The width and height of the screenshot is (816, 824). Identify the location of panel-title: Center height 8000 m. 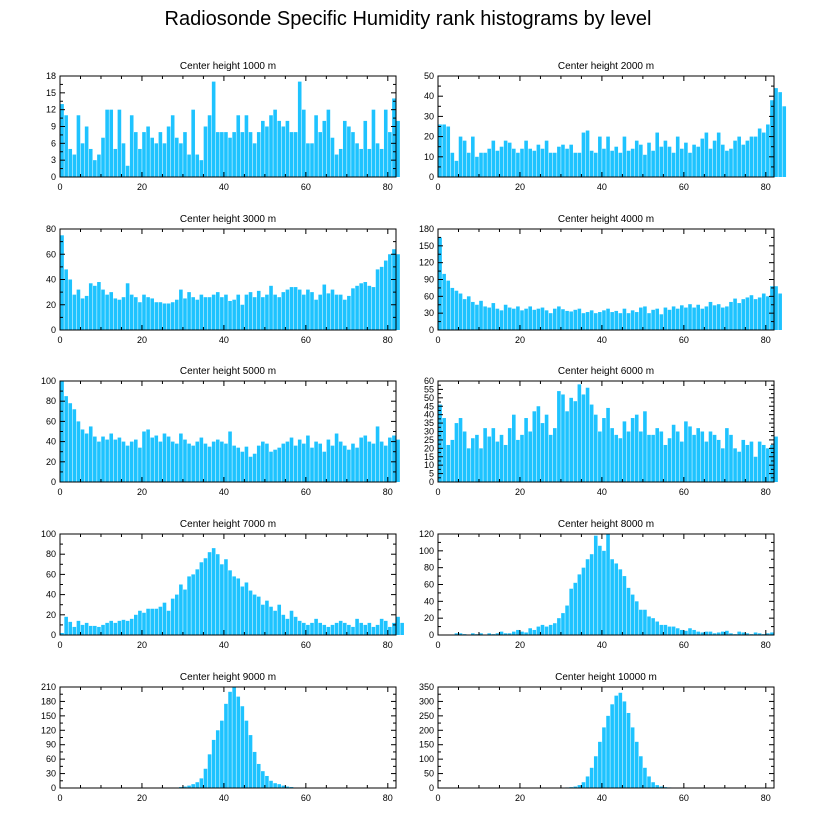
(606, 524).